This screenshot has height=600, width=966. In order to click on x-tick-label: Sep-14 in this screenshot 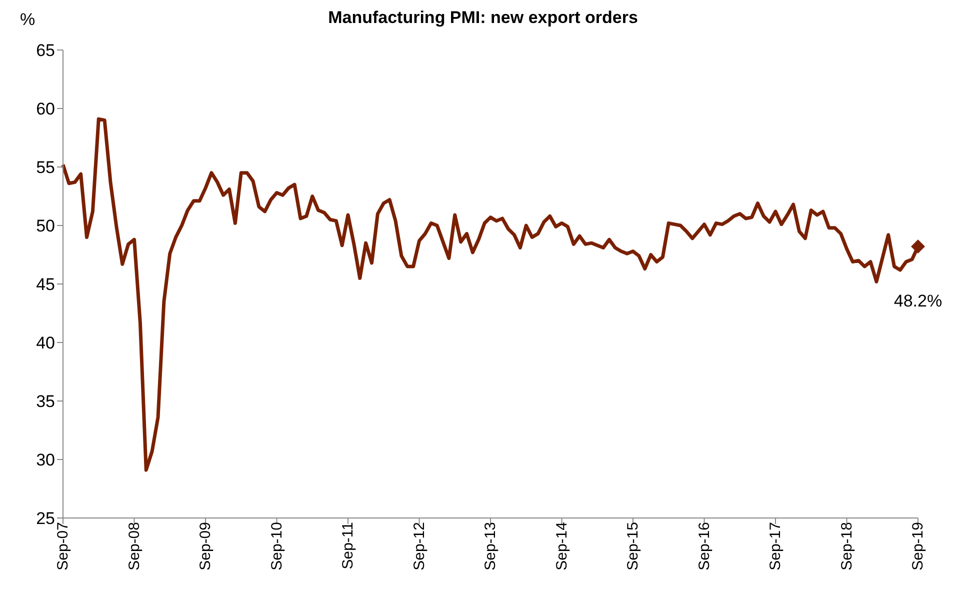, I will do `click(561, 546)`.